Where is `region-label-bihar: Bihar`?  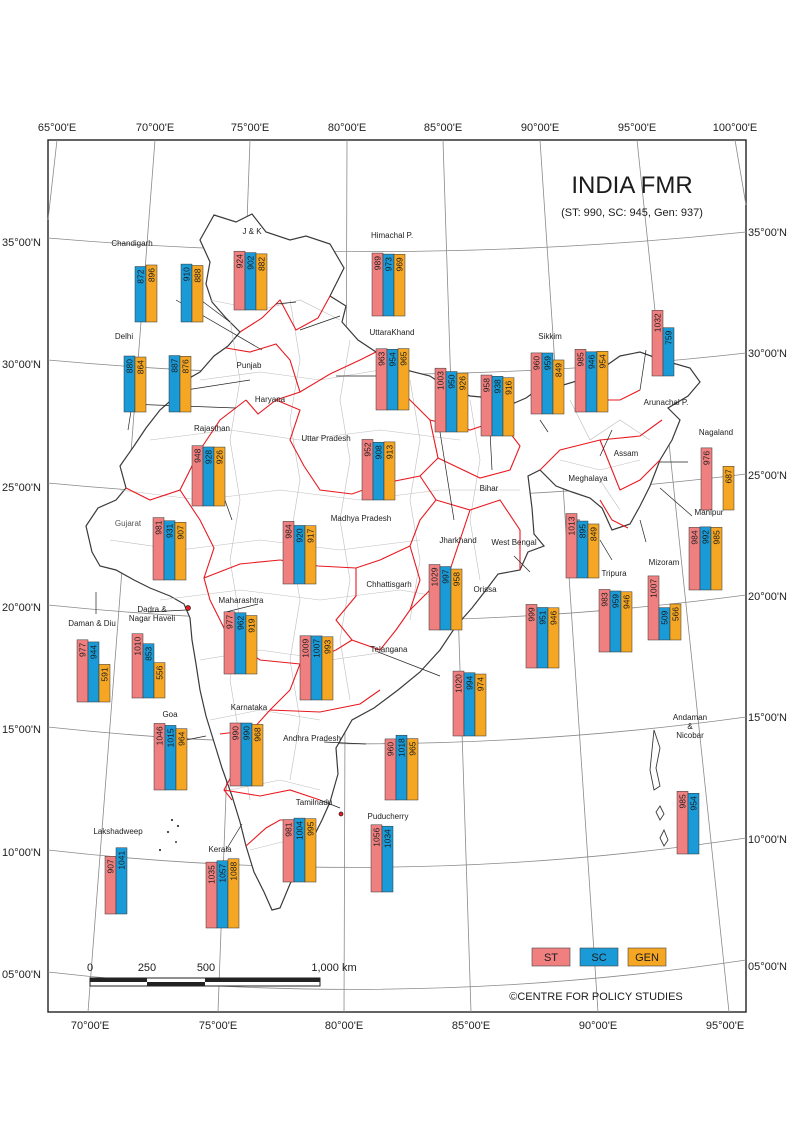 region-label-bihar: Bihar is located at coordinates (489, 488).